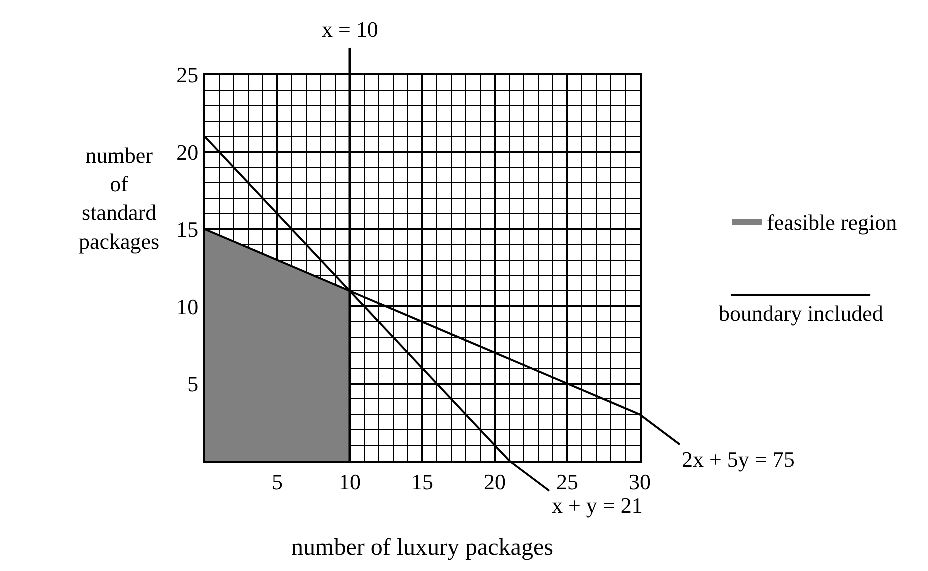 The height and width of the screenshot is (571, 928). Describe the element at coordinates (193, 384) in the screenshot. I see `y-tick-label: 5` at that location.